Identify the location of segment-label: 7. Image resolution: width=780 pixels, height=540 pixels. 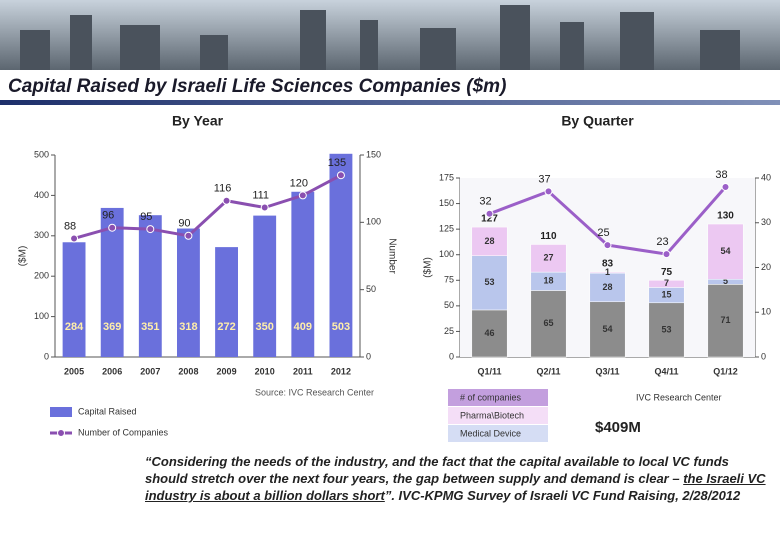
(666, 283).